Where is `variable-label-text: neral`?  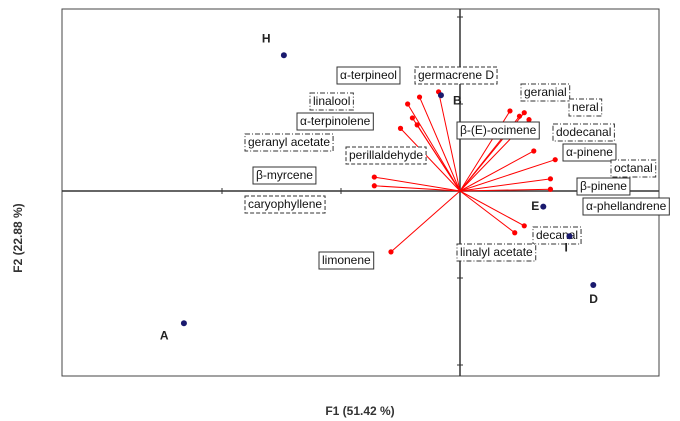
variable-label-text: neral is located at coordinates (585, 107).